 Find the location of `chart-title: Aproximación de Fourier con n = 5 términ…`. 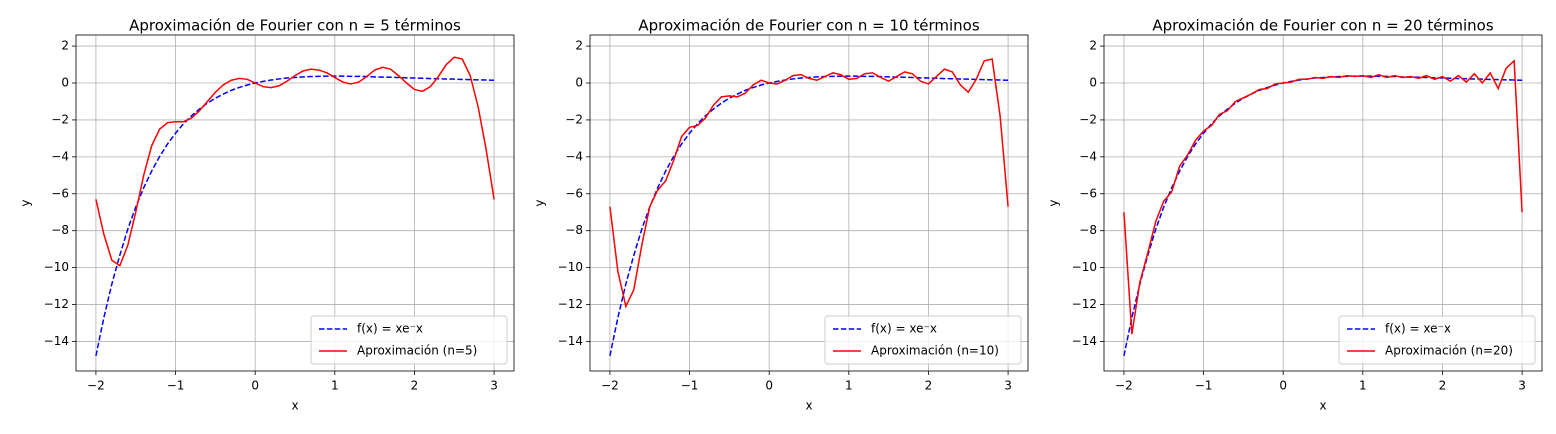

chart-title: Aproximación de Fourier con n = 5 términ… is located at coordinates (295, 26).